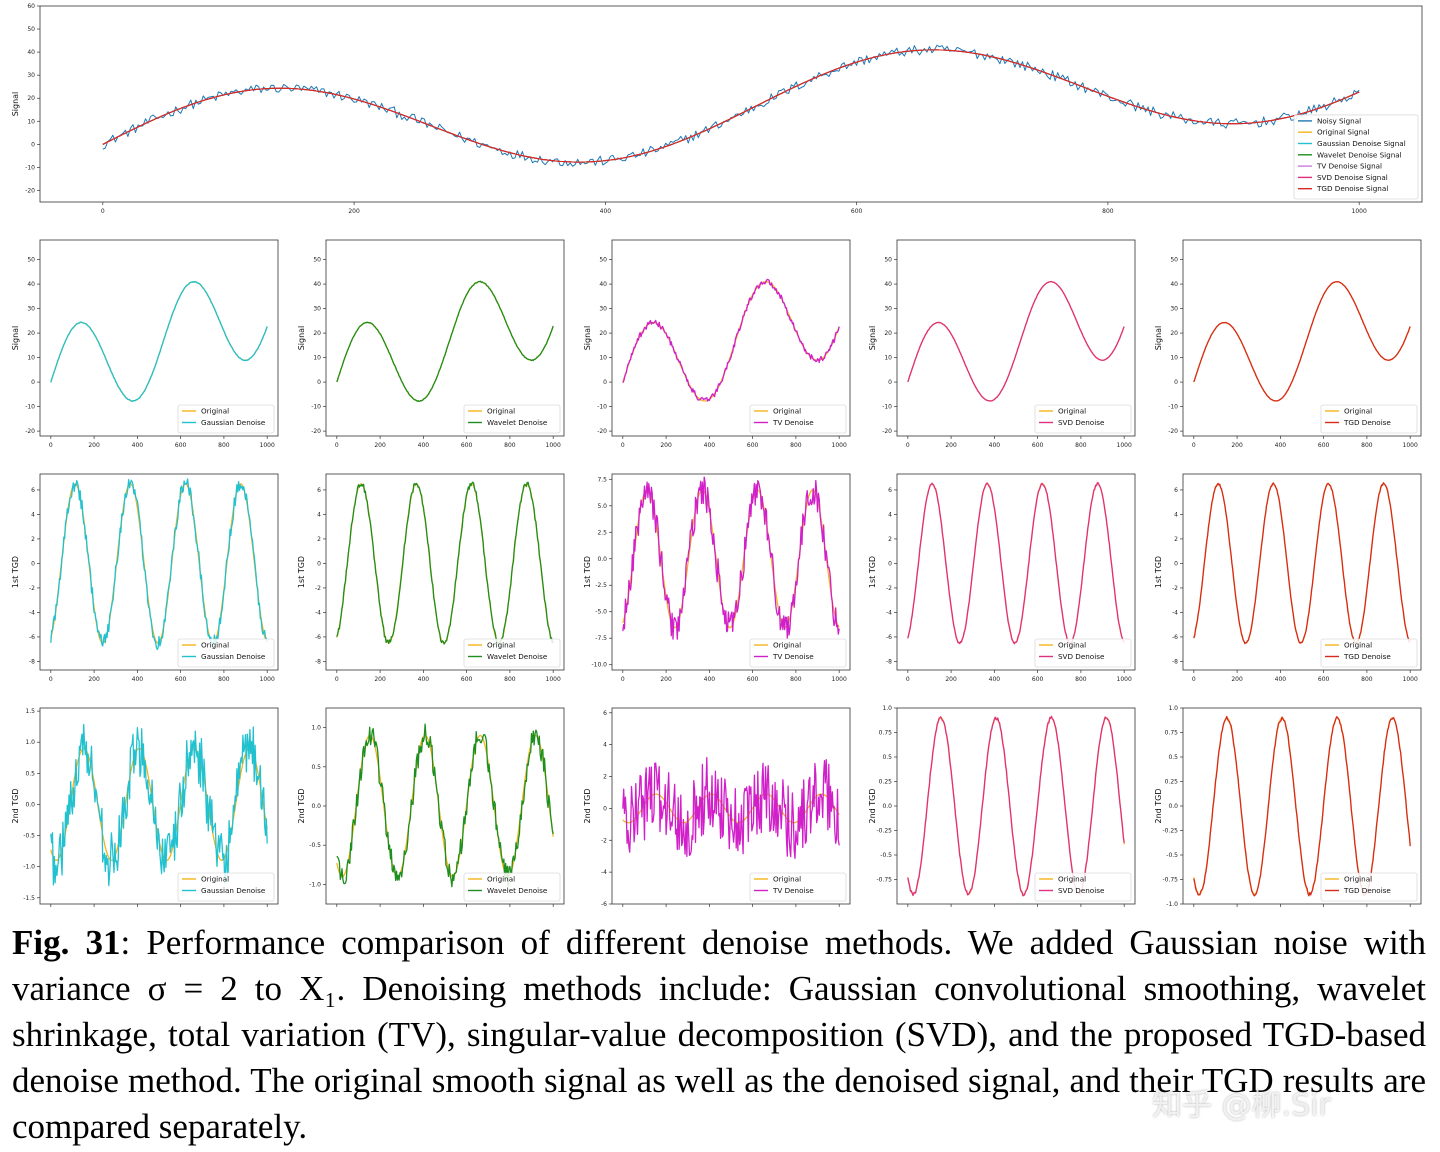 The image size is (1440, 1152). Describe the element at coordinates (886, 782) in the screenshot. I see `y-tick-label: 0.25` at that location.